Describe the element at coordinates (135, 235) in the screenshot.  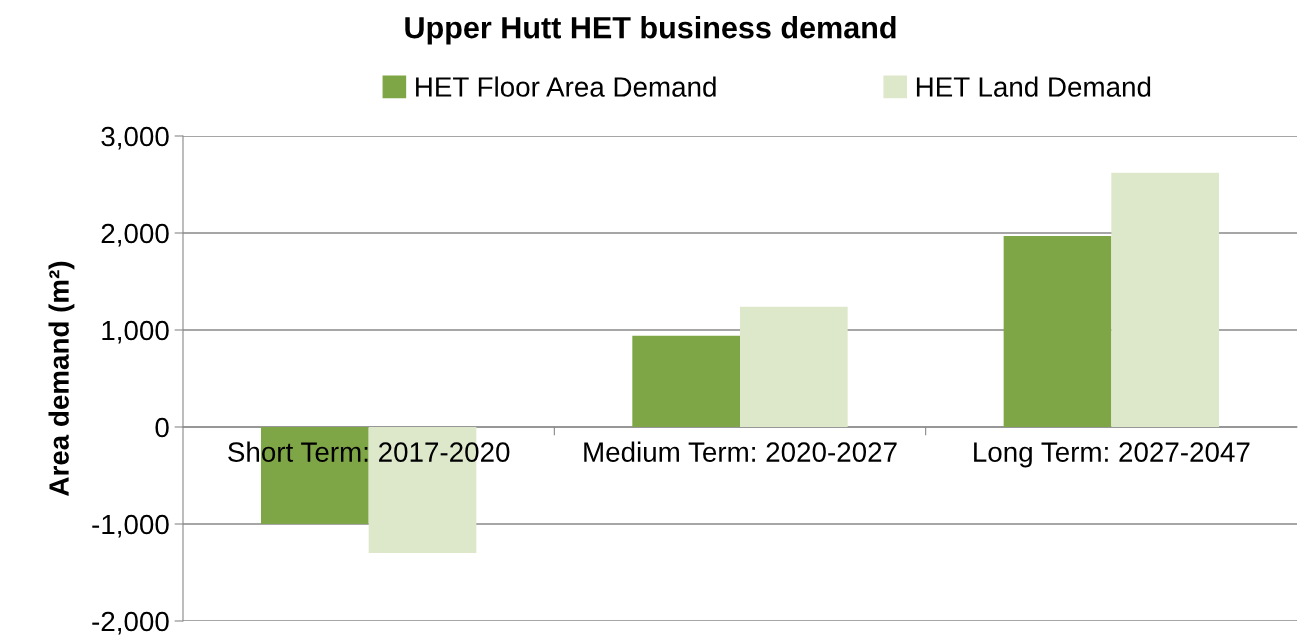
I see `y-tick-label: 2,000` at that location.